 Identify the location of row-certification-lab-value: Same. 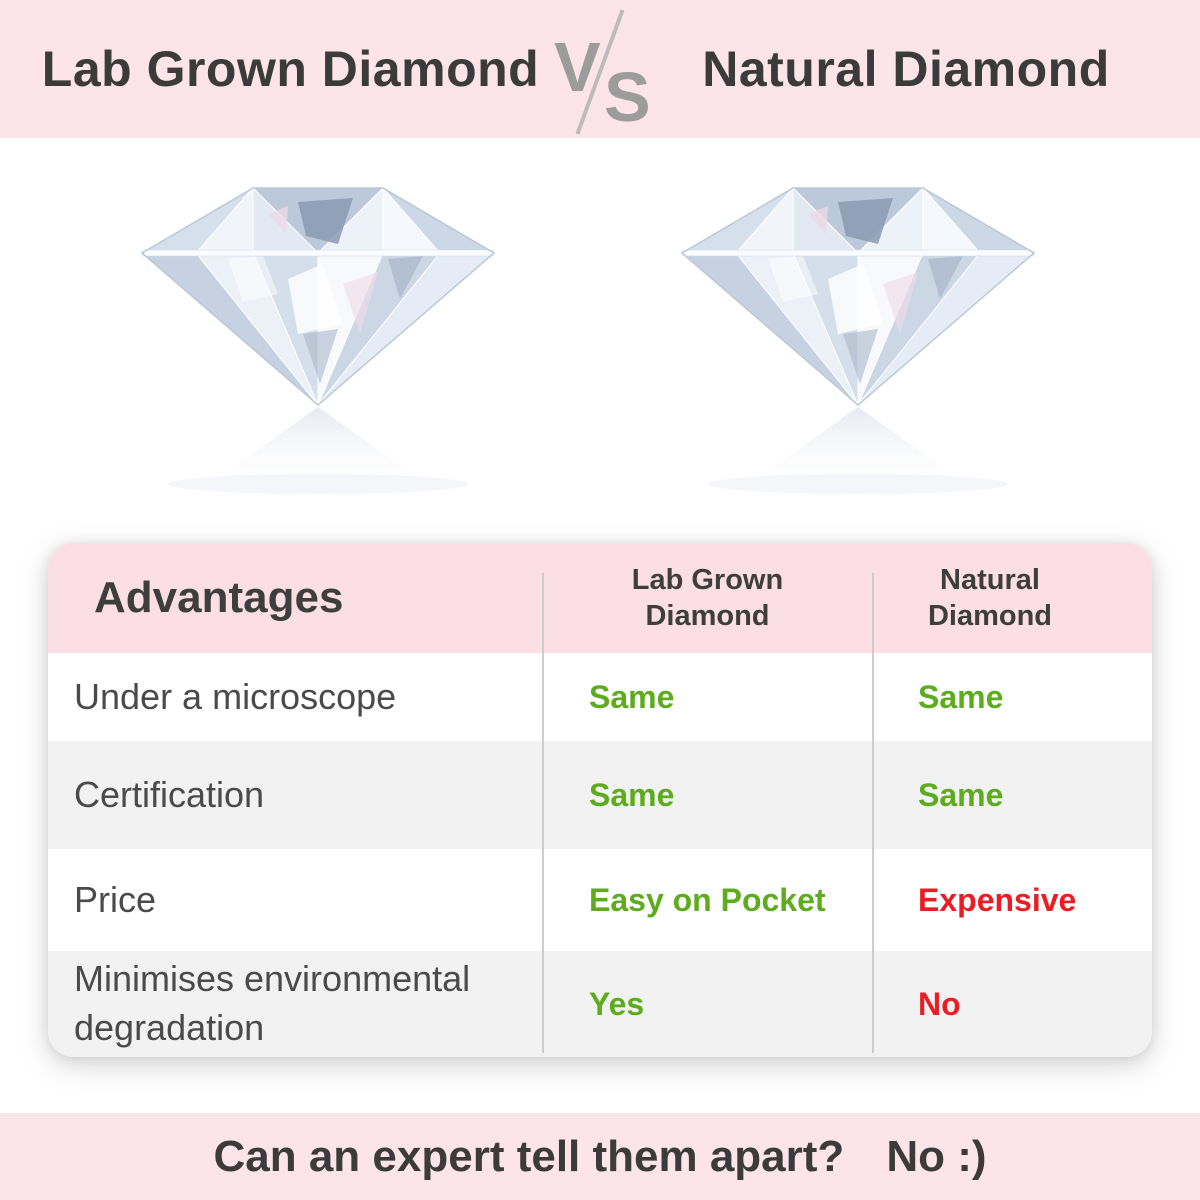
(707, 795).